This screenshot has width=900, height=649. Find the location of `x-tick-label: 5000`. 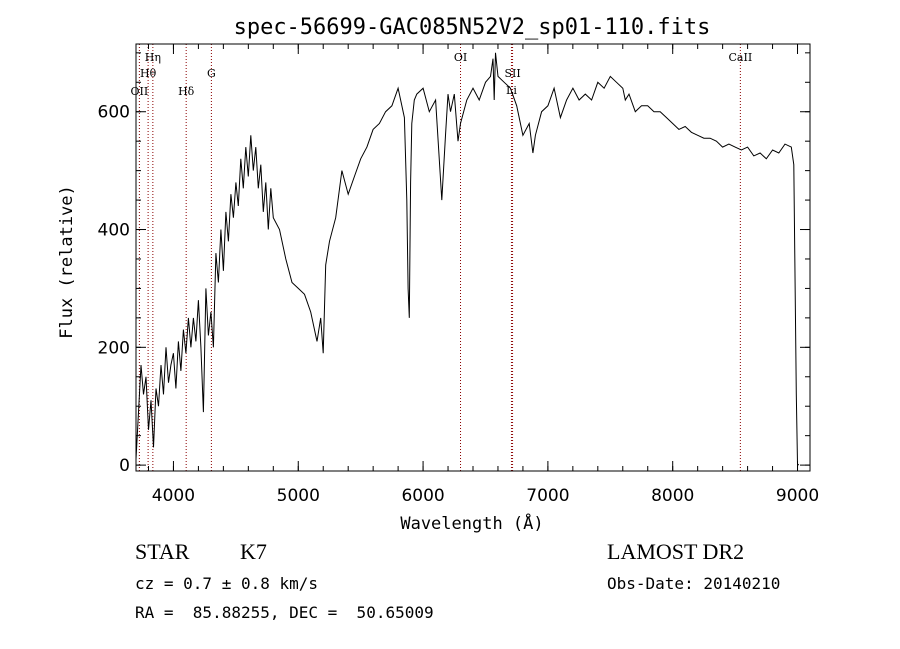

x-tick-label: 5000 is located at coordinates (298, 496).